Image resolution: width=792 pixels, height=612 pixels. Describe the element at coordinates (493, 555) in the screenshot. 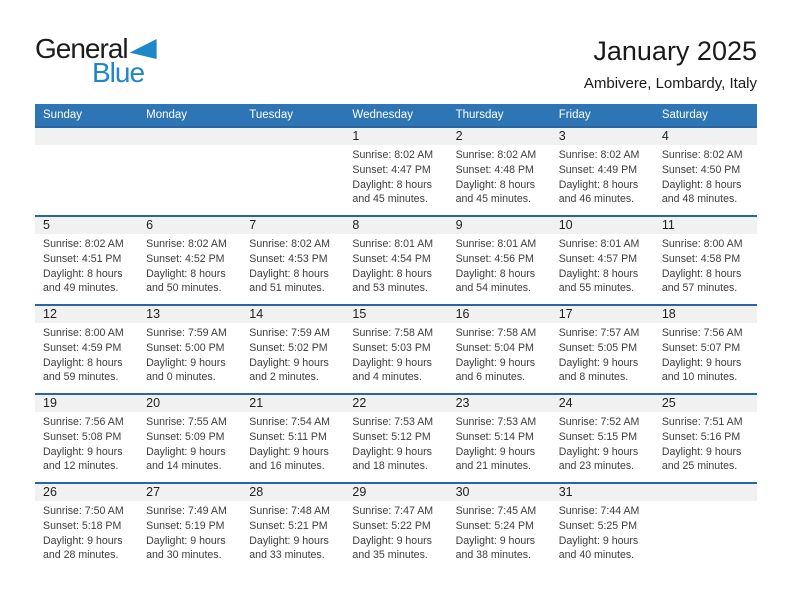

I see `day-info-line: and 38 minutes.` at that location.